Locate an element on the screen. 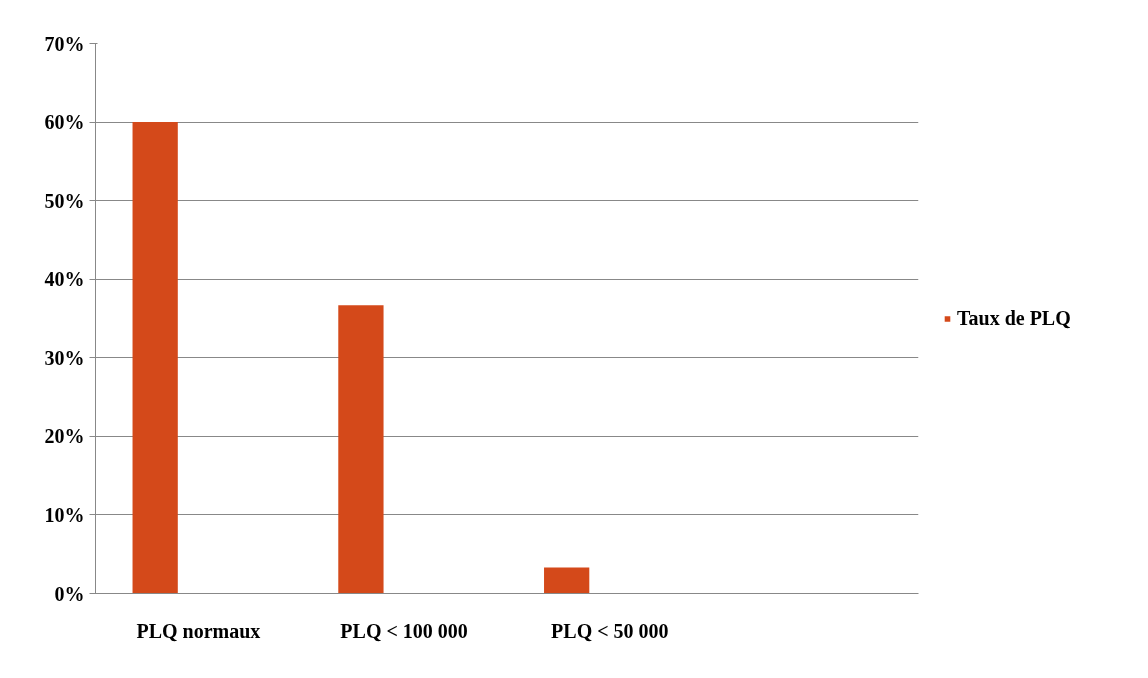  y-tick-label: 40% is located at coordinates (64, 279).